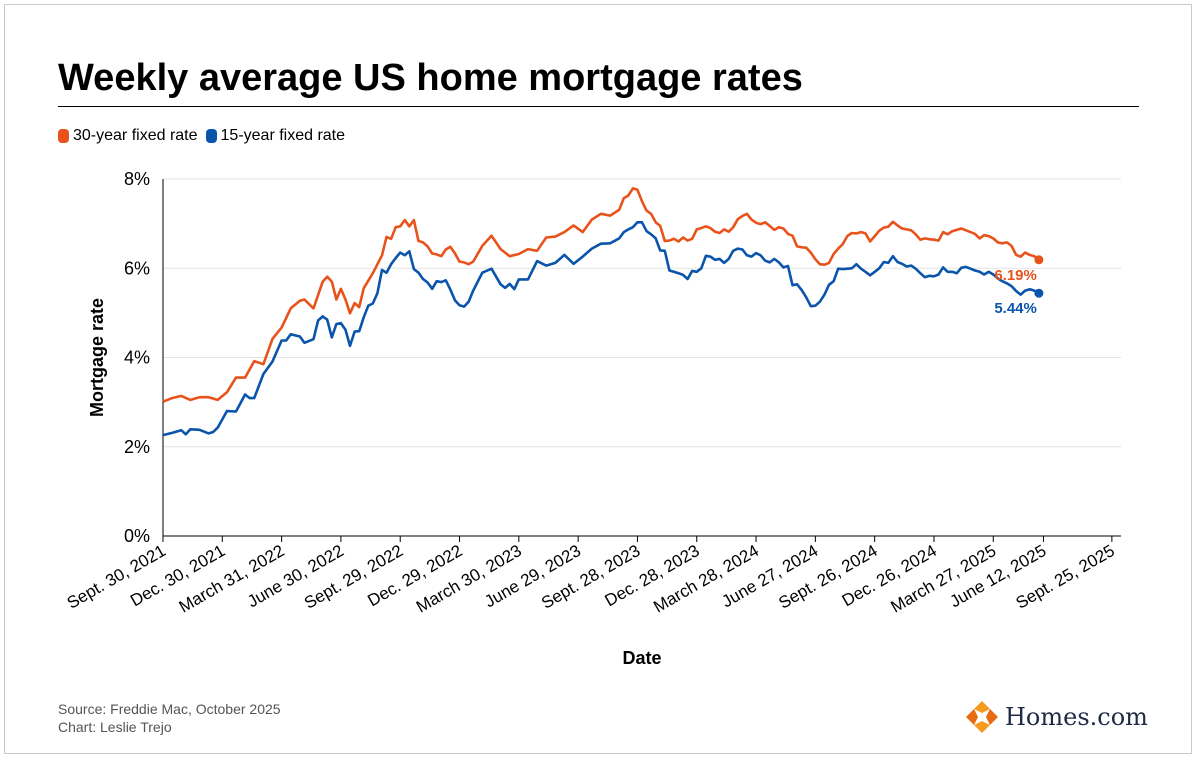 The height and width of the screenshot is (760, 1198). What do you see at coordinates (137, 536) in the screenshot?
I see `y-tick-label: 0%` at bounding box center [137, 536].